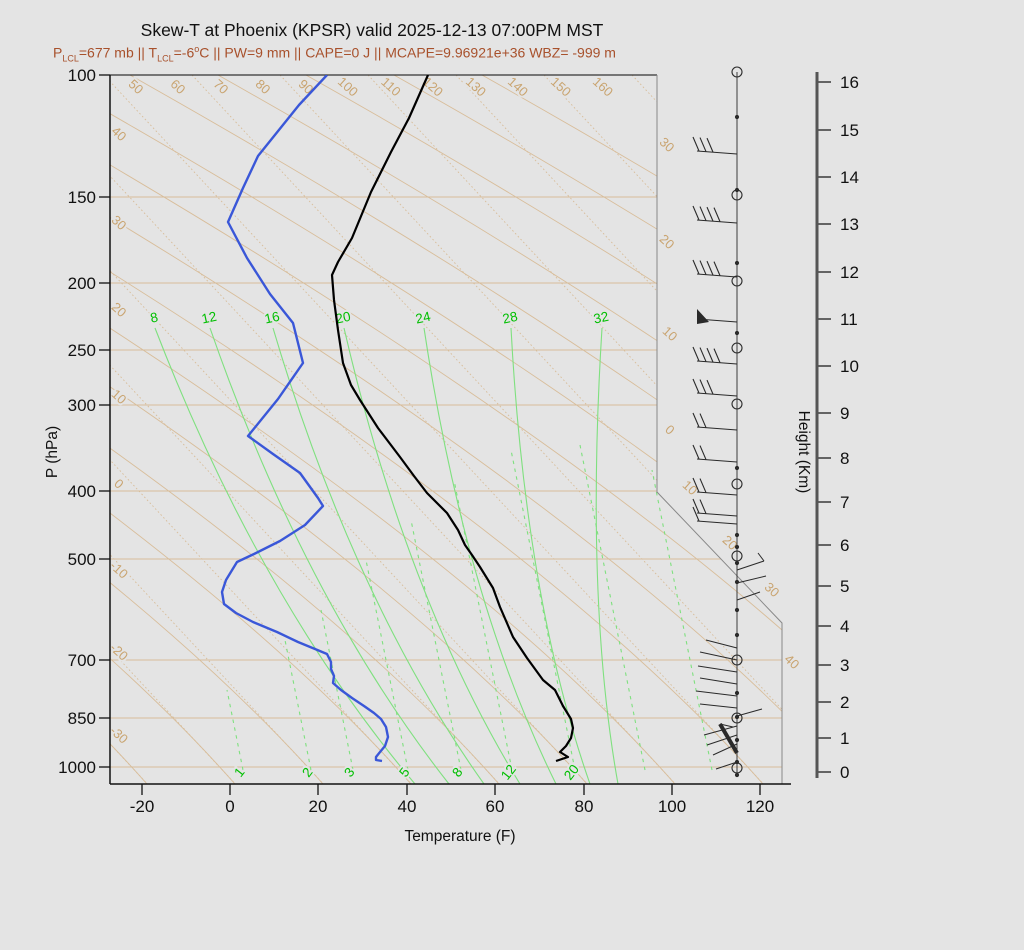 This screenshot has width=1024, height=950. What do you see at coordinates (844, 413) in the screenshot?
I see `height-tick-label: 9` at bounding box center [844, 413].